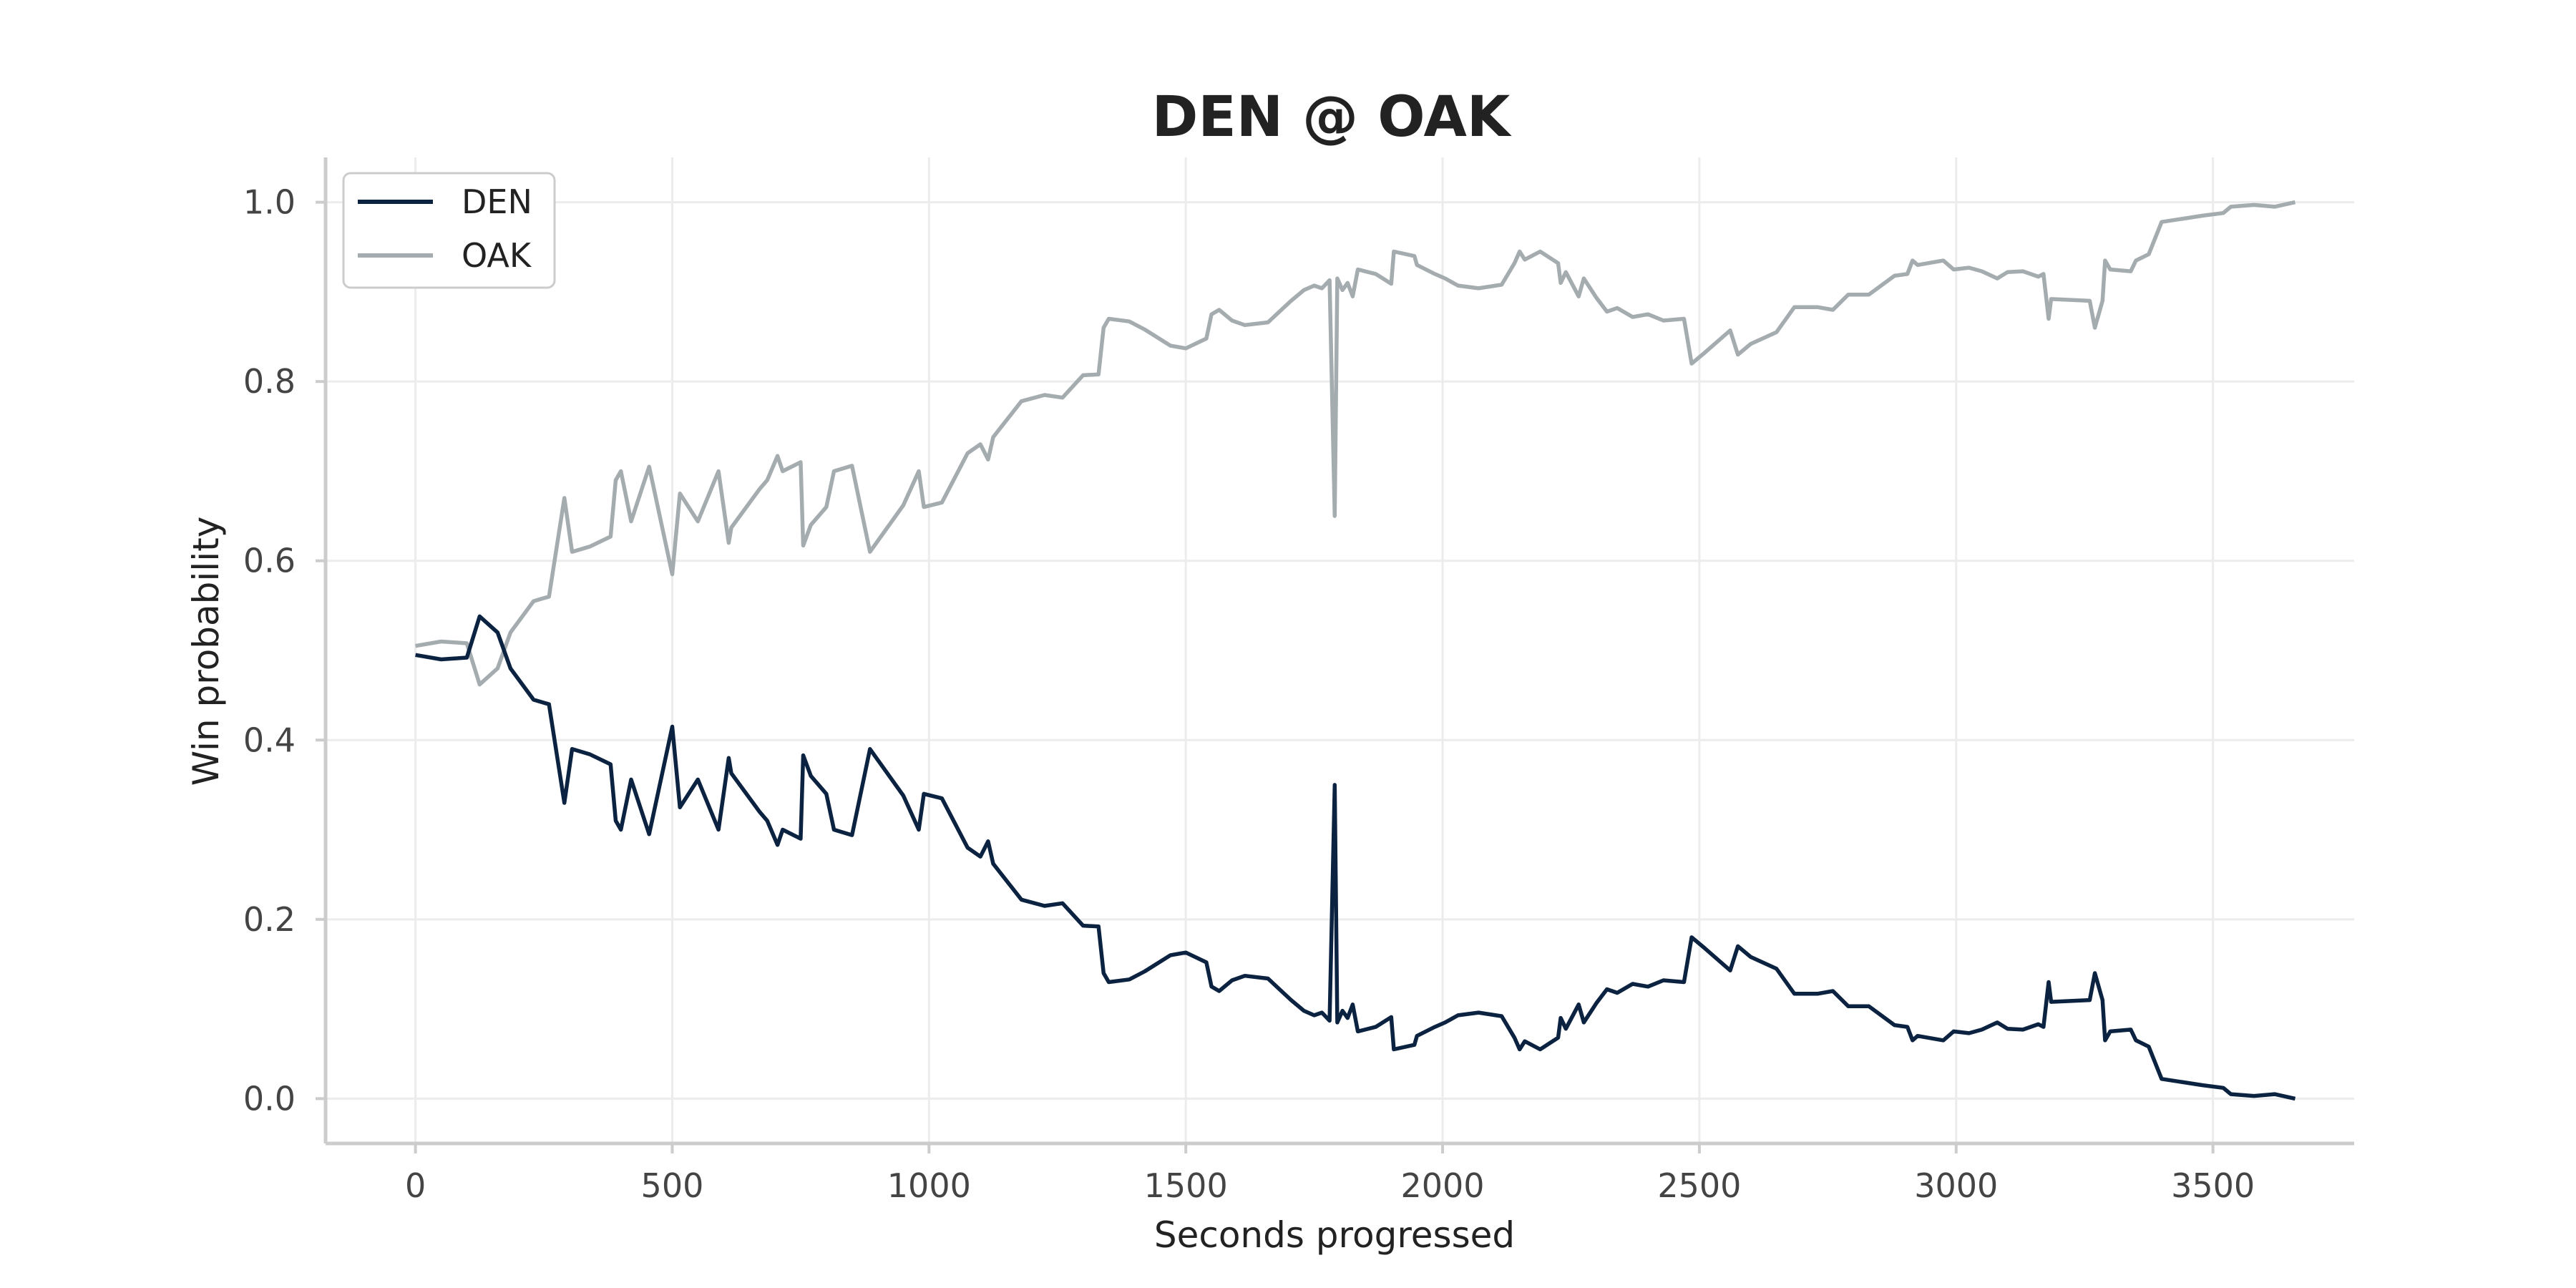 Image resolution: width=2576 pixels, height=1288 pixels. What do you see at coordinates (206, 651) in the screenshot?
I see `y-axis-label: Win probability` at bounding box center [206, 651].